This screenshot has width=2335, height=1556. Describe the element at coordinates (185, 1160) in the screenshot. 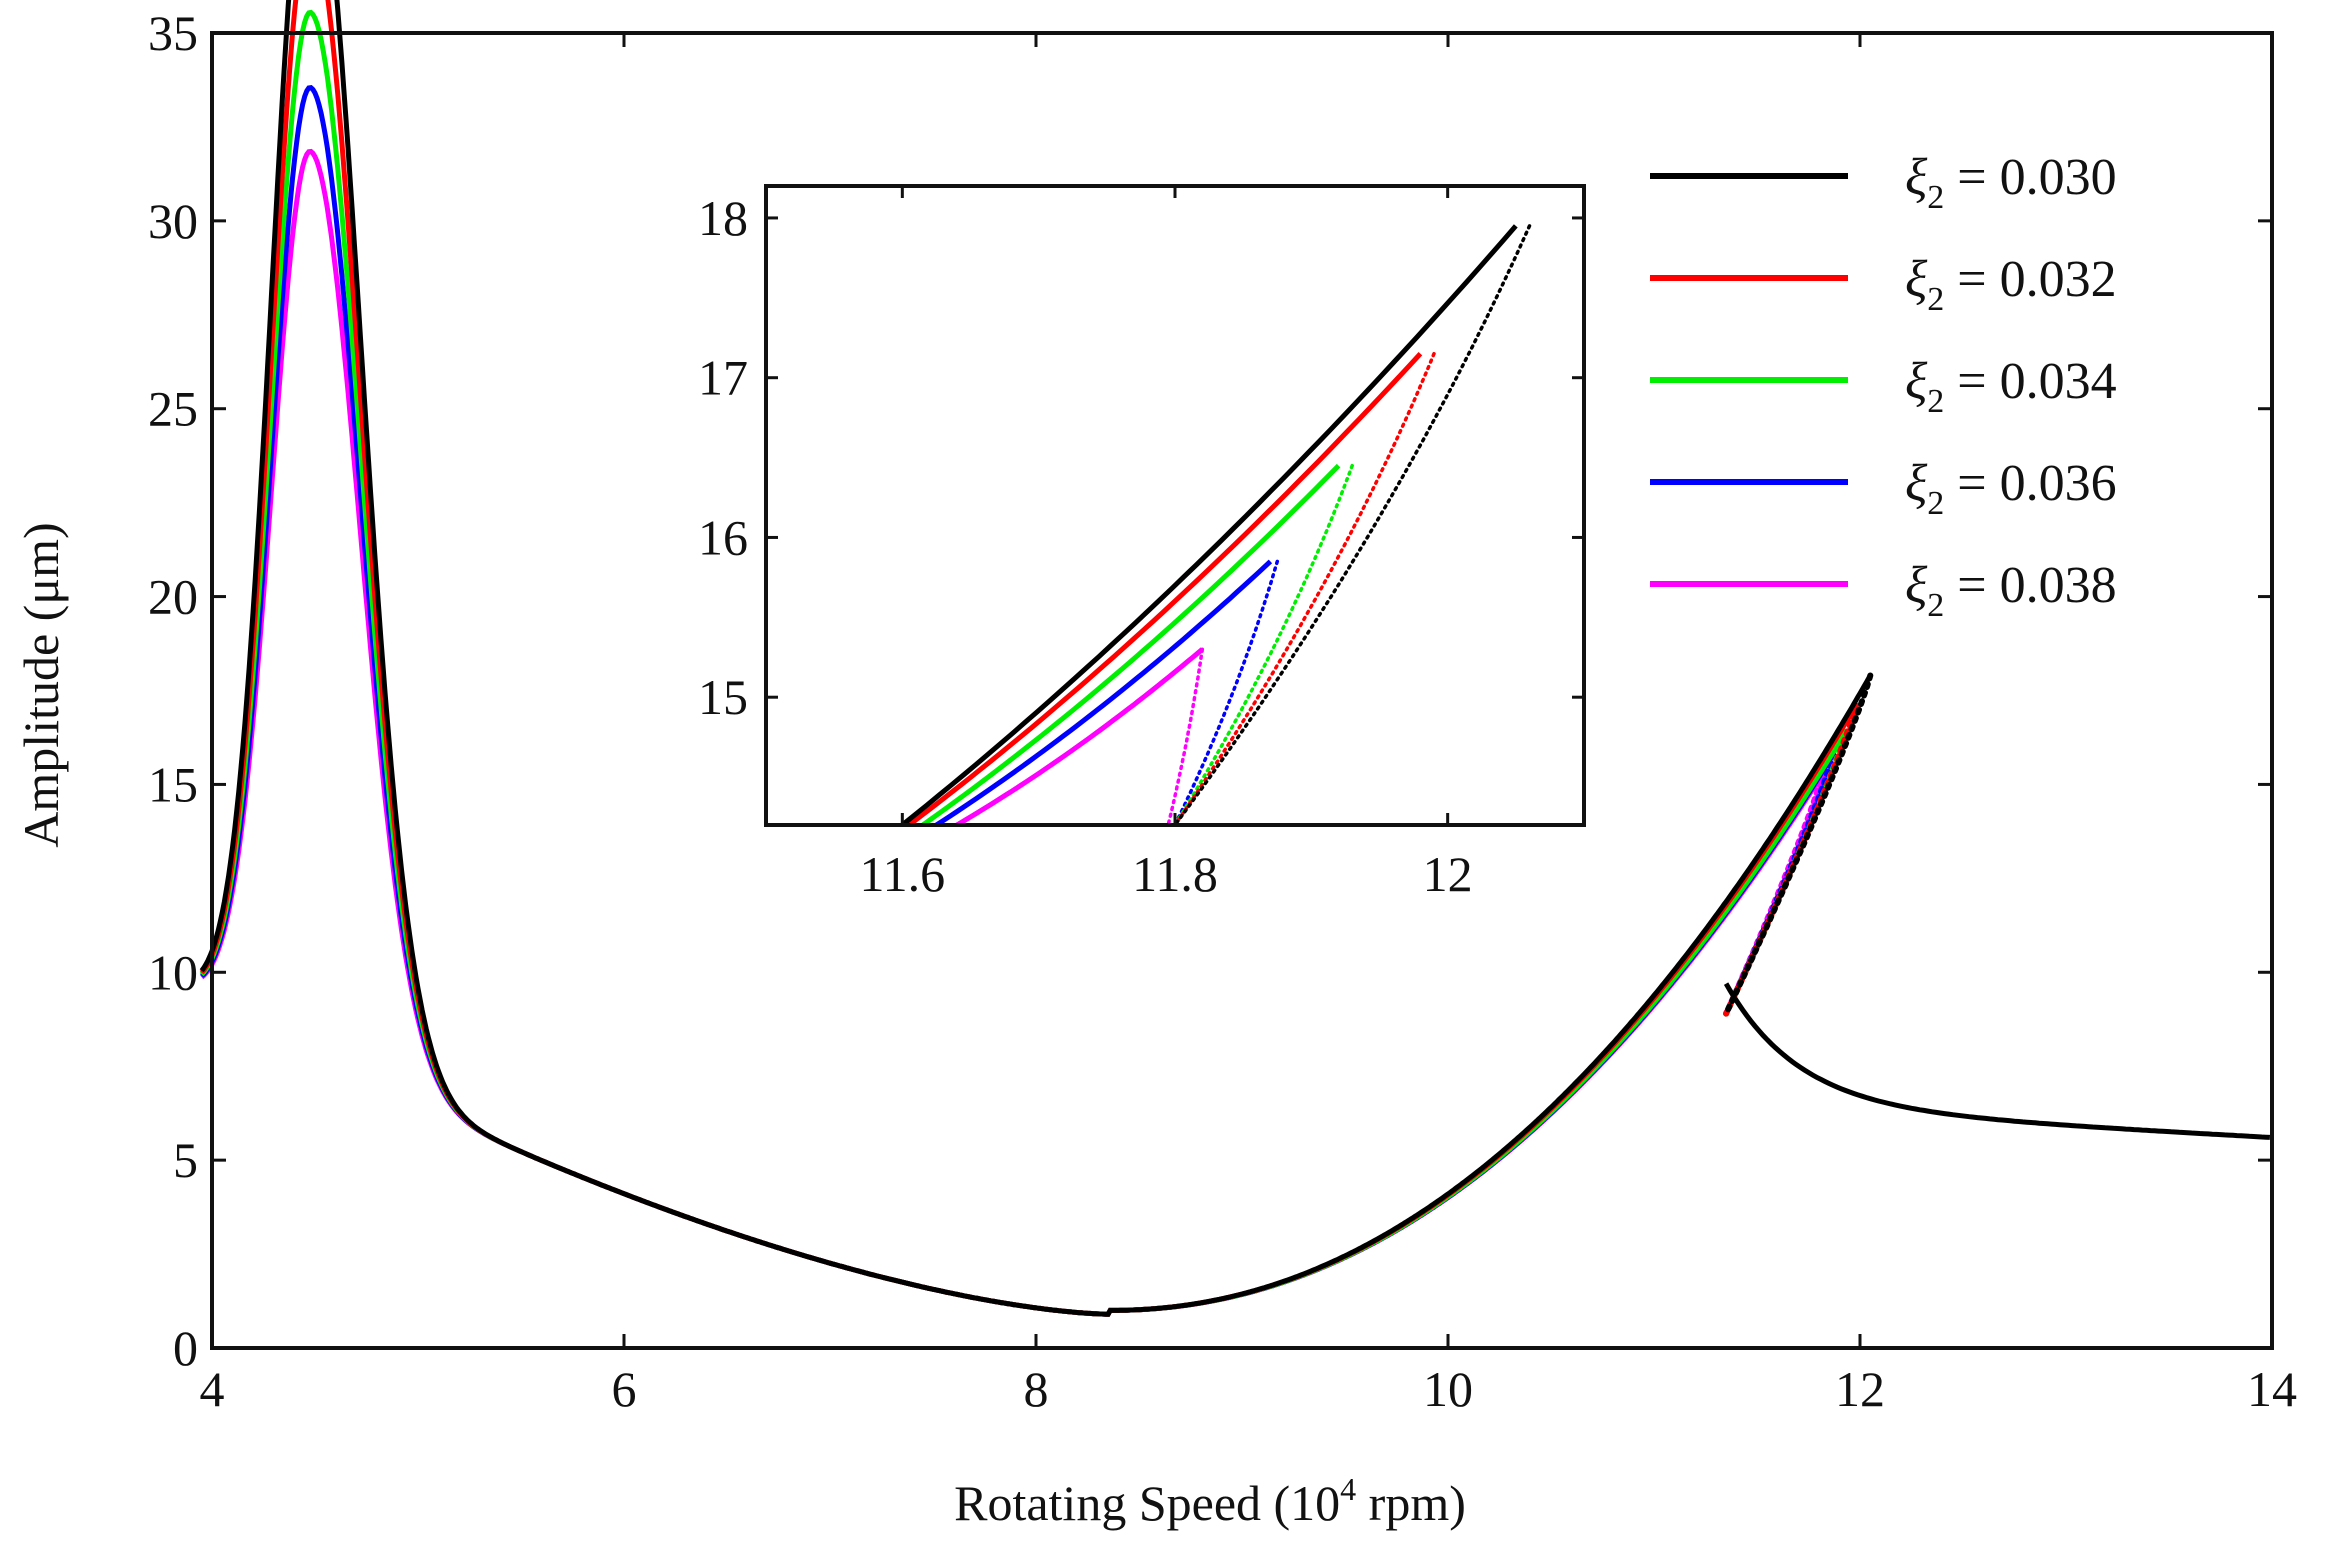

I see `y-tick-label-1: 5` at that location.